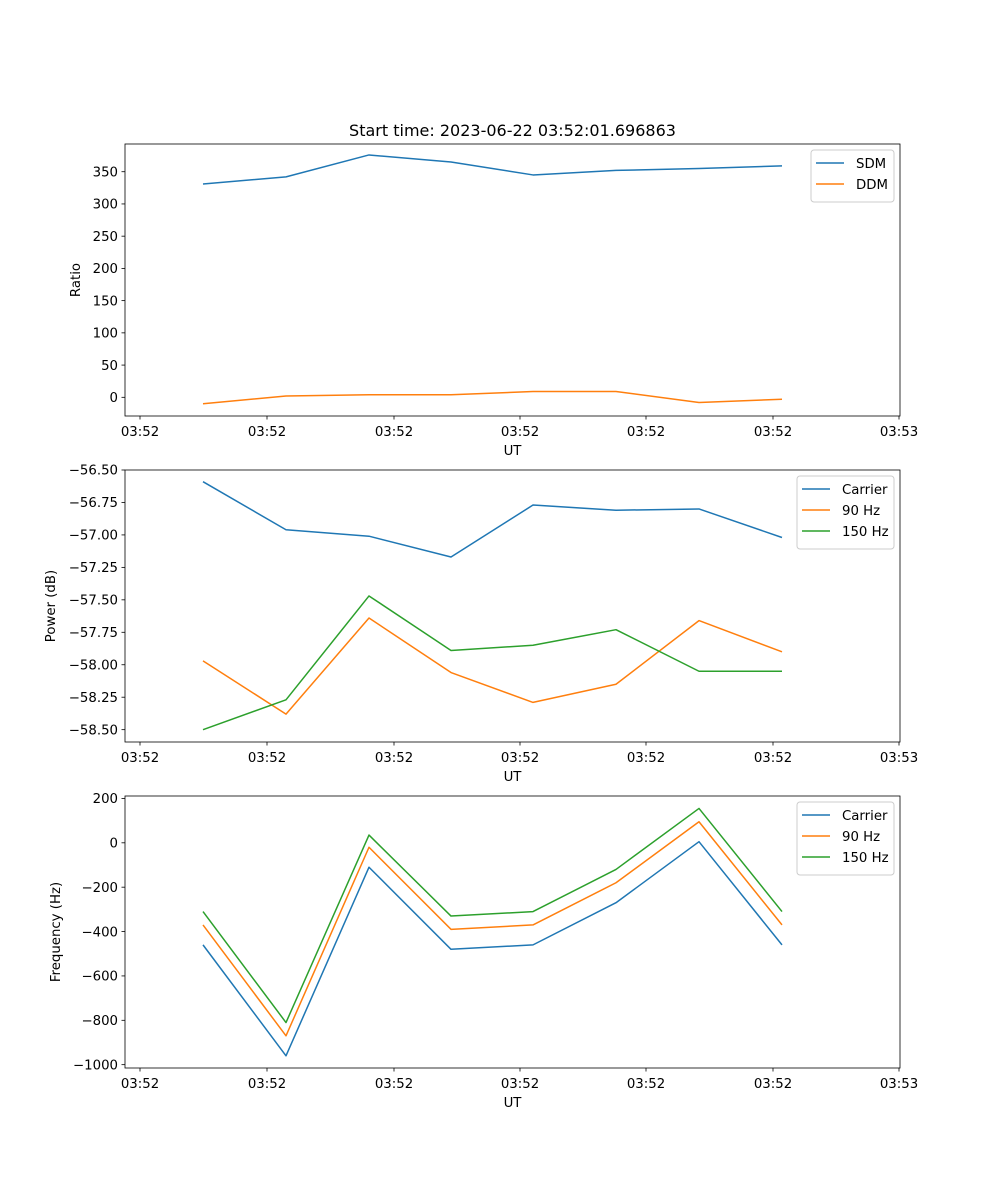 This screenshot has height=1200, width=1000. I want to click on y-axis-label: Ratio, so click(76, 280).